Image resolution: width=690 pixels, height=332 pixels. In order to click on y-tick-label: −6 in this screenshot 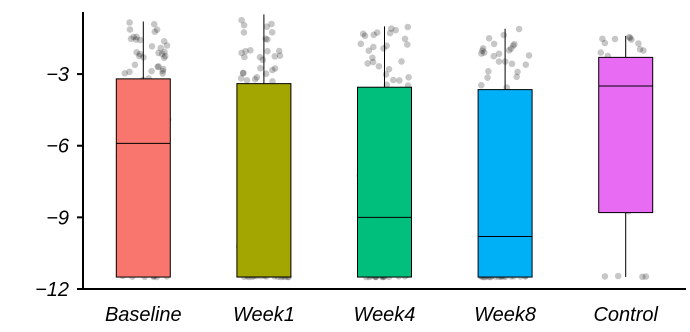, I will do `click(58, 147)`.